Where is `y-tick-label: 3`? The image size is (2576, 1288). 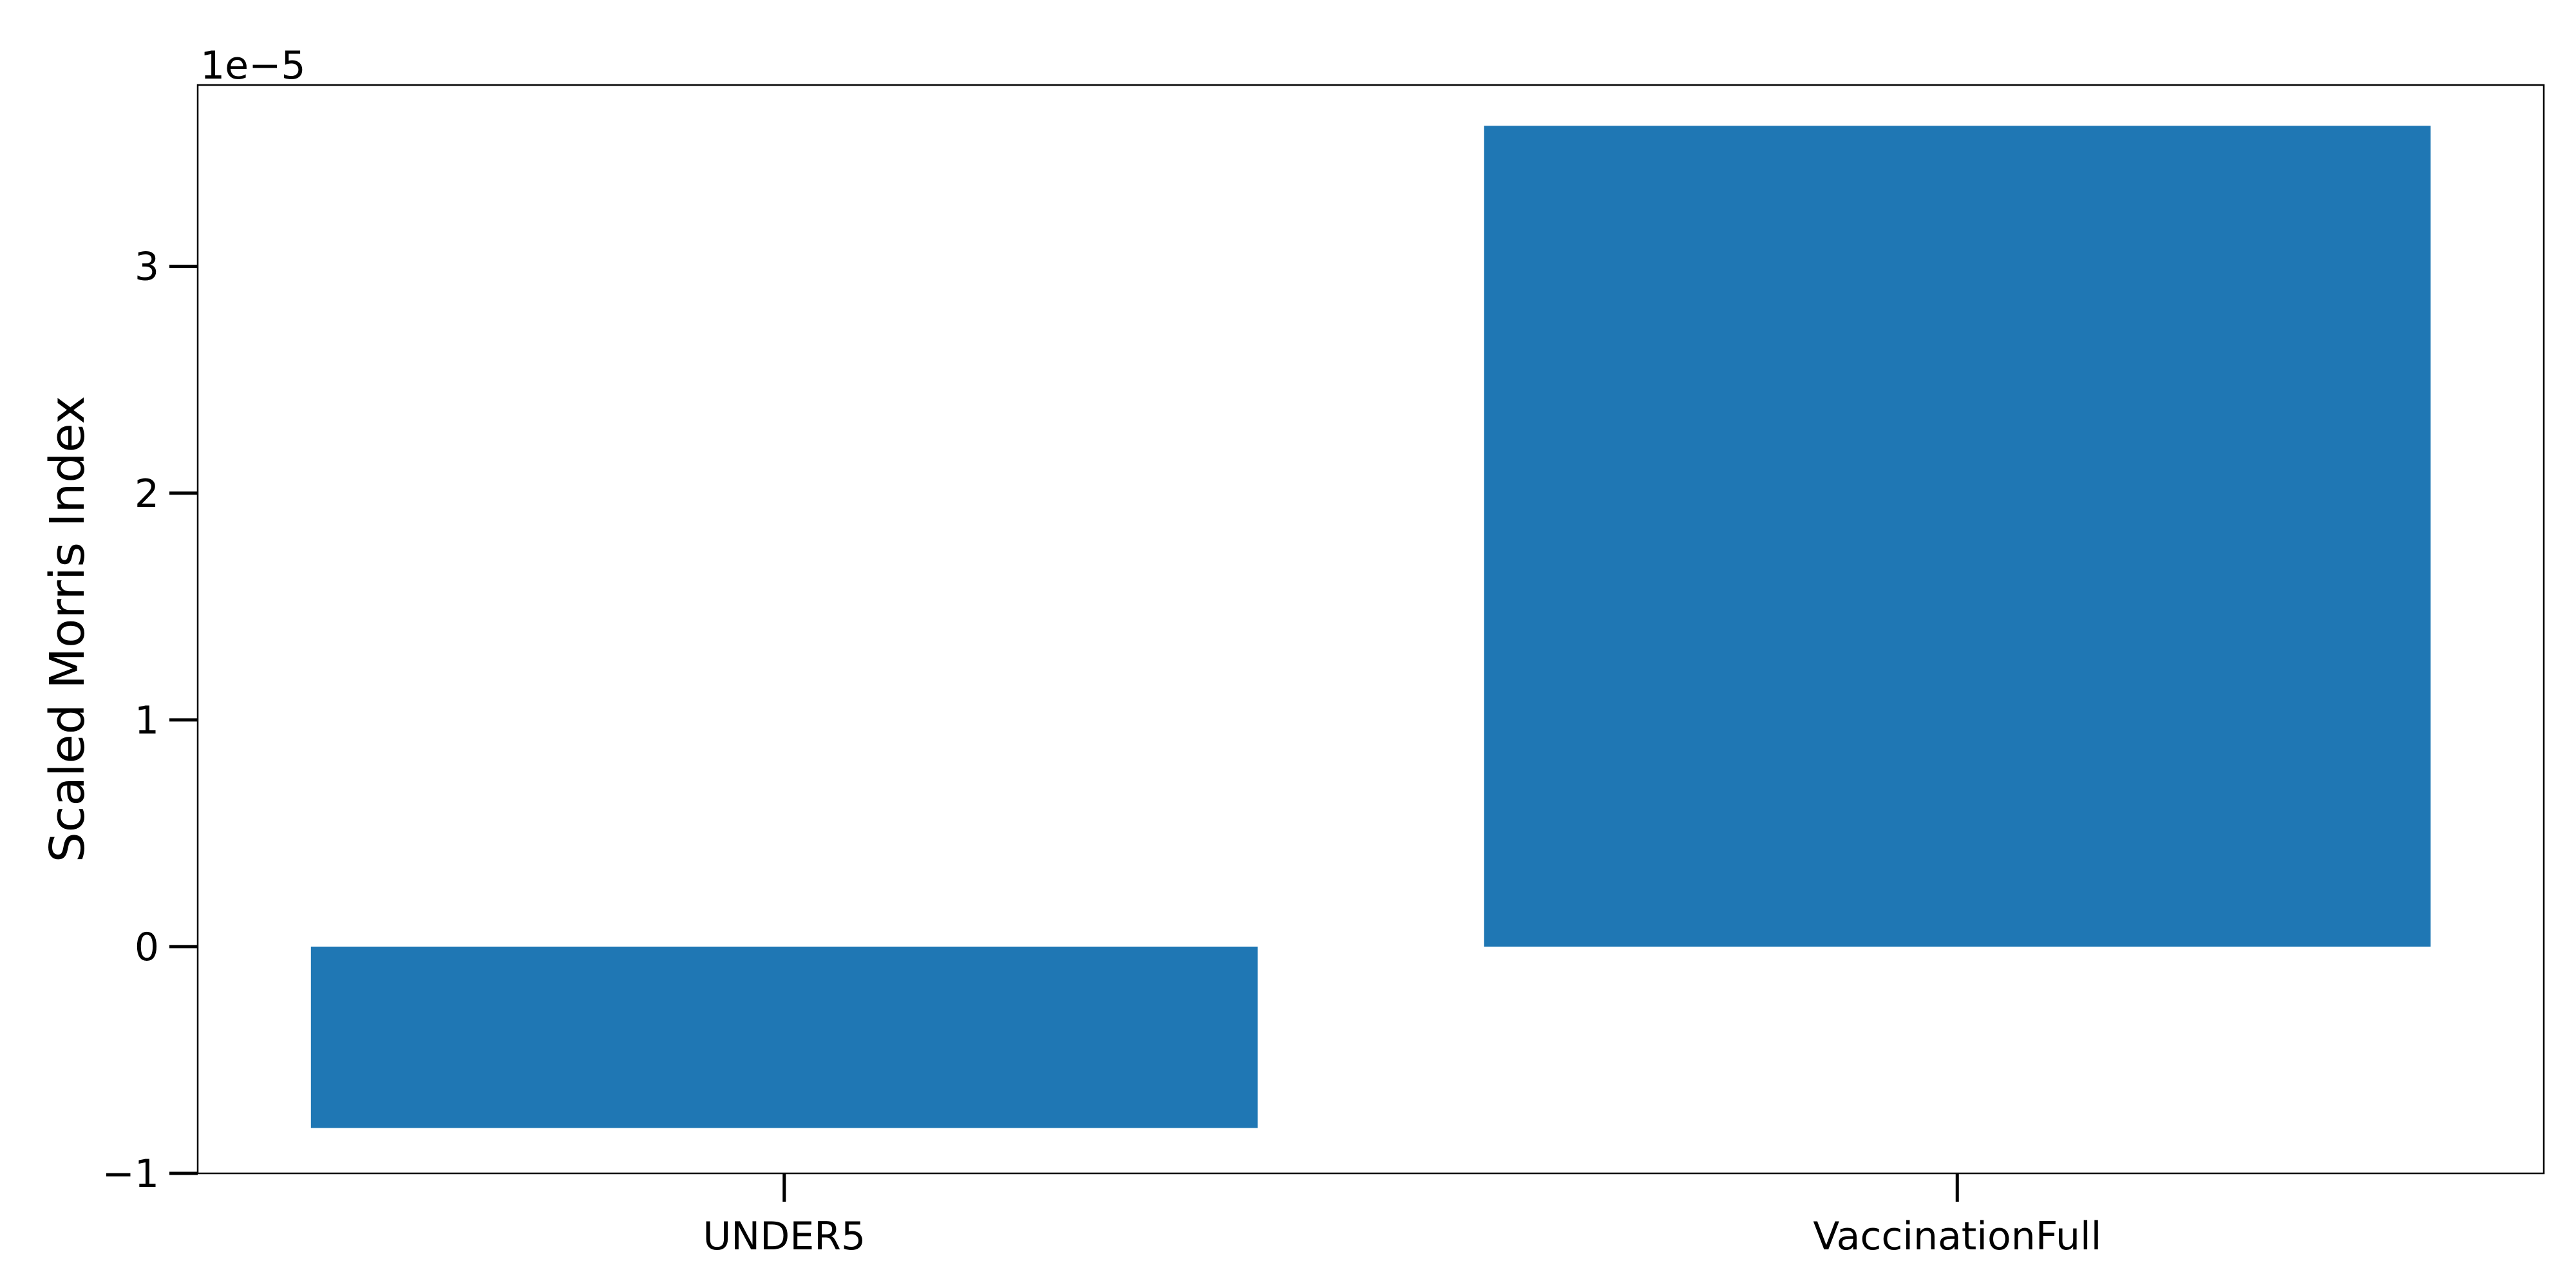 y-tick-label: 3 is located at coordinates (147, 267).